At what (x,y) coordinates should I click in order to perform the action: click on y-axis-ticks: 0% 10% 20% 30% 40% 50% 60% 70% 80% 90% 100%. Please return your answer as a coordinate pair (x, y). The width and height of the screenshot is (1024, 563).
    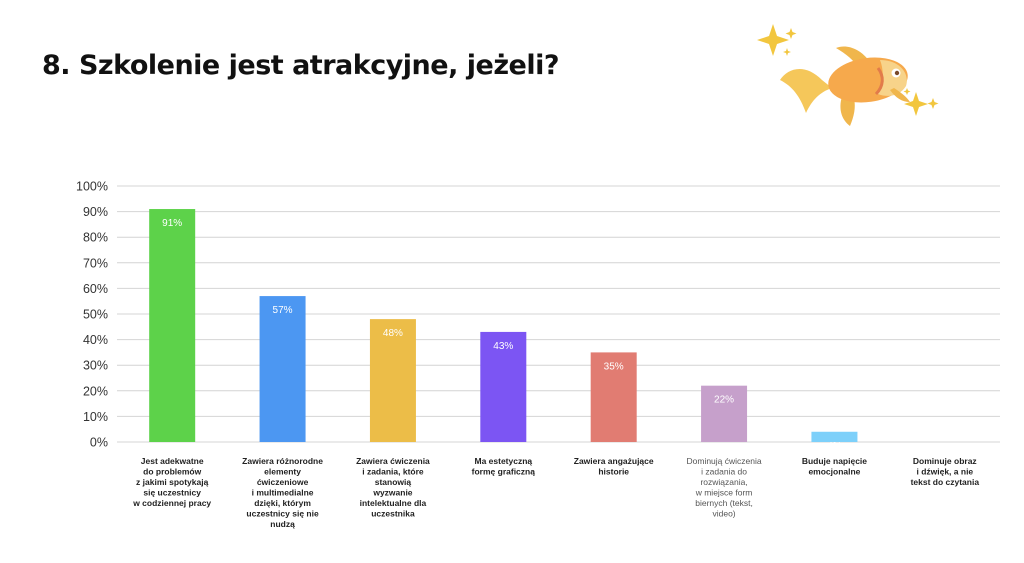
    Looking at the image, I should click on (92, 315).